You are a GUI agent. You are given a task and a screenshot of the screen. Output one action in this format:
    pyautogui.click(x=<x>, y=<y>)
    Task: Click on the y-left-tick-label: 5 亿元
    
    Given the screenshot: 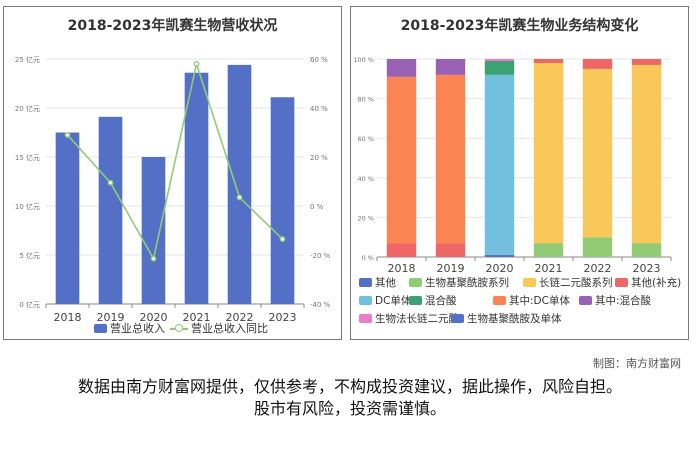 What is the action you would take?
    pyautogui.click(x=29, y=255)
    